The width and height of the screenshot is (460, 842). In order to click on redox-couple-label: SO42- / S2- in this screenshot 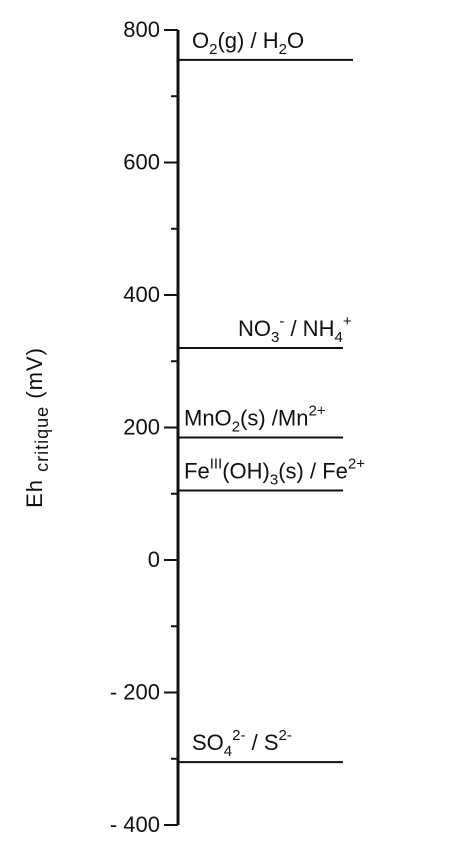, I will do `click(242, 743)`.